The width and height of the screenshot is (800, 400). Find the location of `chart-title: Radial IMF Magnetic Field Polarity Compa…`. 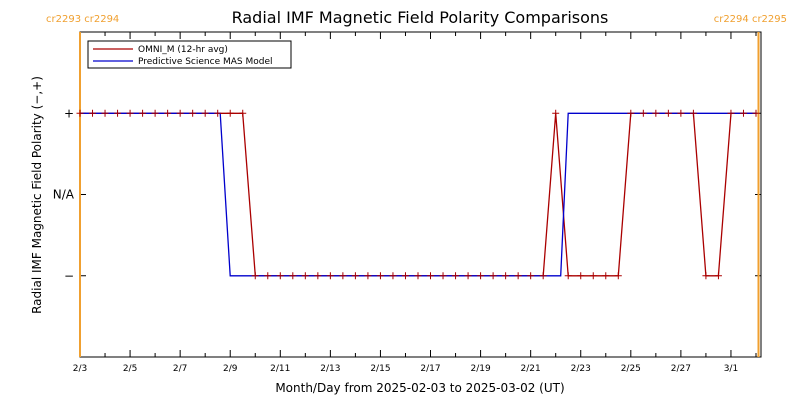

chart-title: Radial IMF Magnetic Field Polarity Compa… is located at coordinates (420, 17).